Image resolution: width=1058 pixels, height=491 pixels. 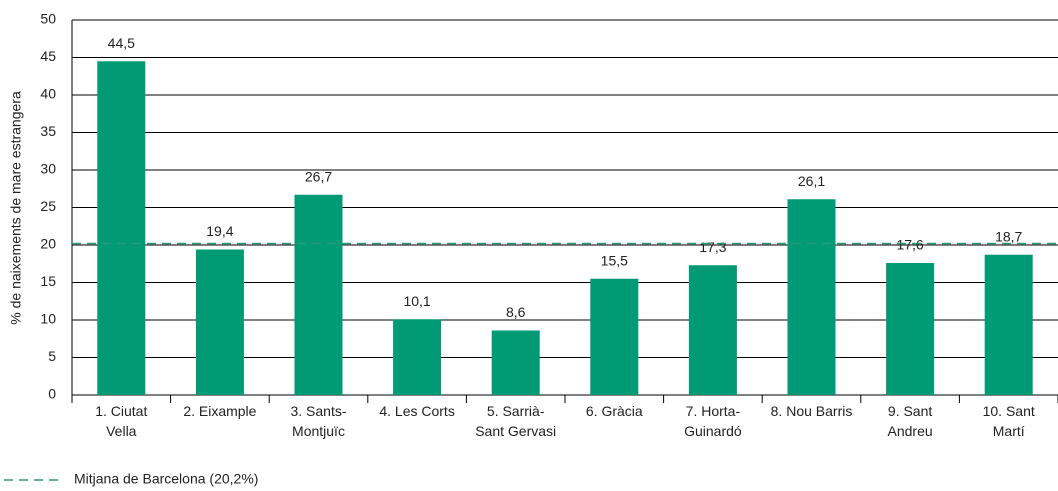 I want to click on y-tick-label: 0, so click(x=52, y=394).